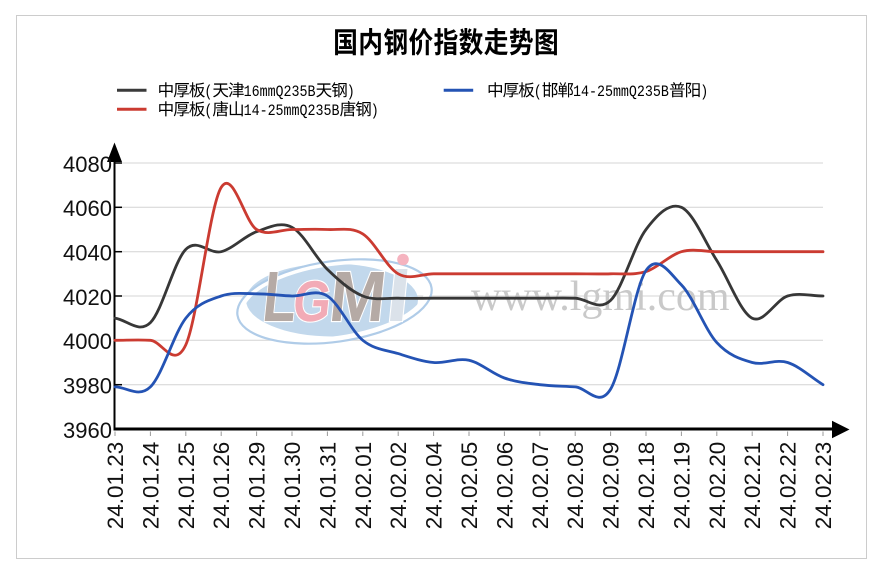 The width and height of the screenshot is (891, 579). Describe the element at coordinates (681, 486) in the screenshot. I see `svg-text: 24.02.19` at that location.